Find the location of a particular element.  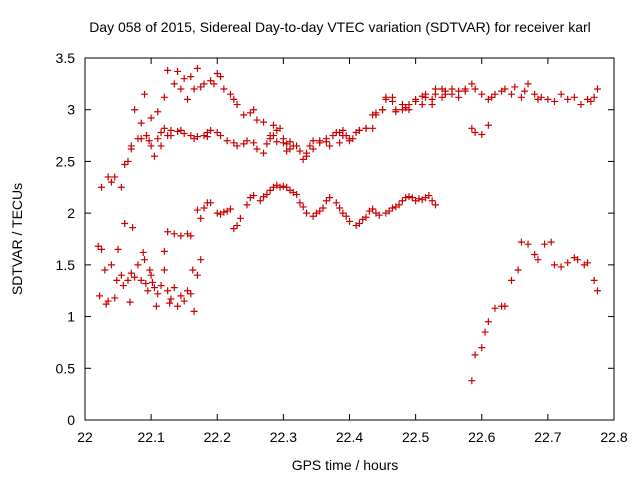

x-tick-label: 22.2 is located at coordinates (217, 437).